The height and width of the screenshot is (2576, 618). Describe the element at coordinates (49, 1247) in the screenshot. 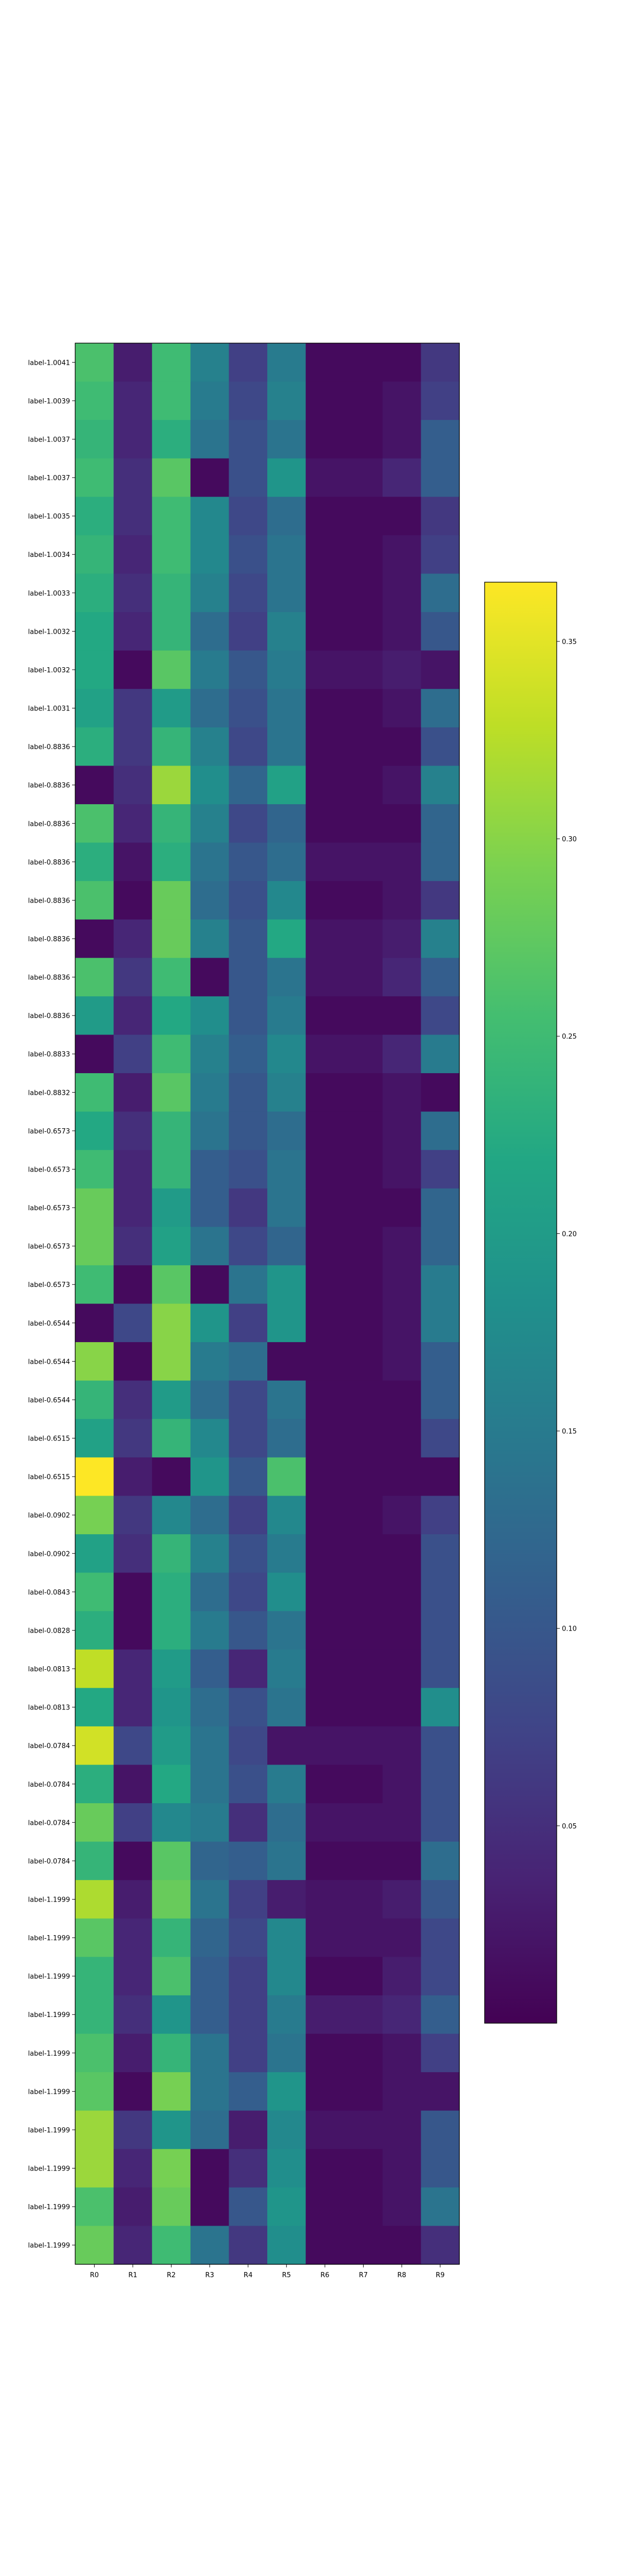

I see `row-tick-label: label-0.6573` at that location.